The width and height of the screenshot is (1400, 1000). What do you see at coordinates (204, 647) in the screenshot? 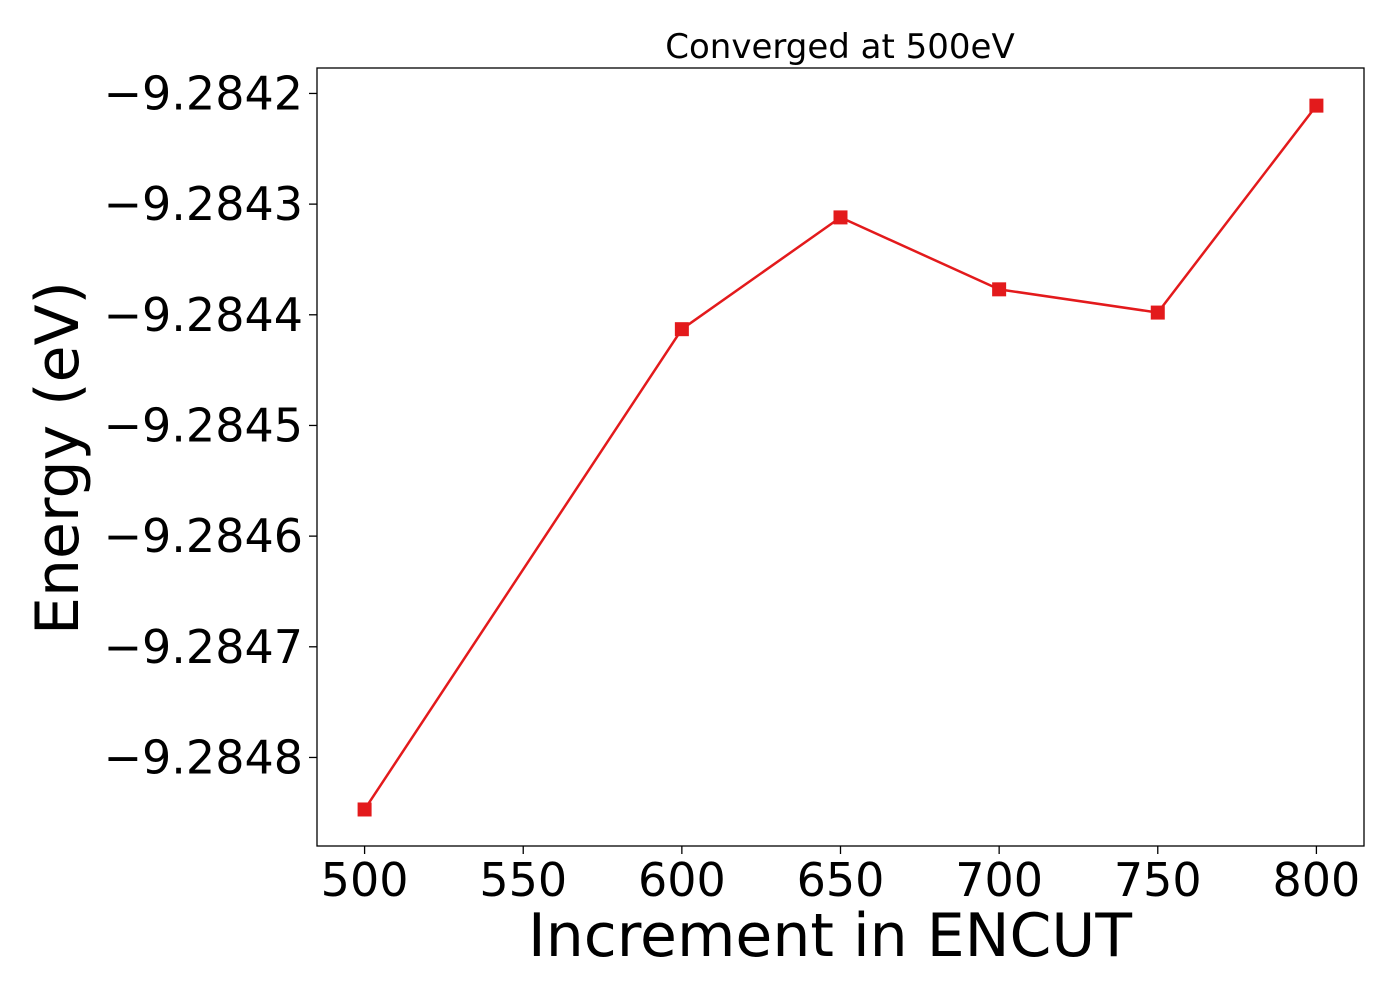
I see `y-tick-label: −9.2847` at bounding box center [204, 647].